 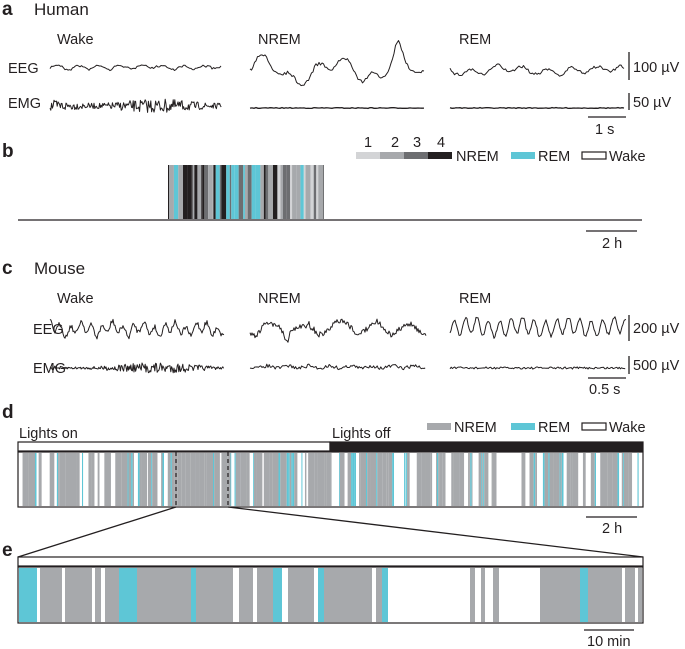 What do you see at coordinates (554, 428) in the screenshot?
I see `panel-d-legend-rem: REM` at bounding box center [554, 428].